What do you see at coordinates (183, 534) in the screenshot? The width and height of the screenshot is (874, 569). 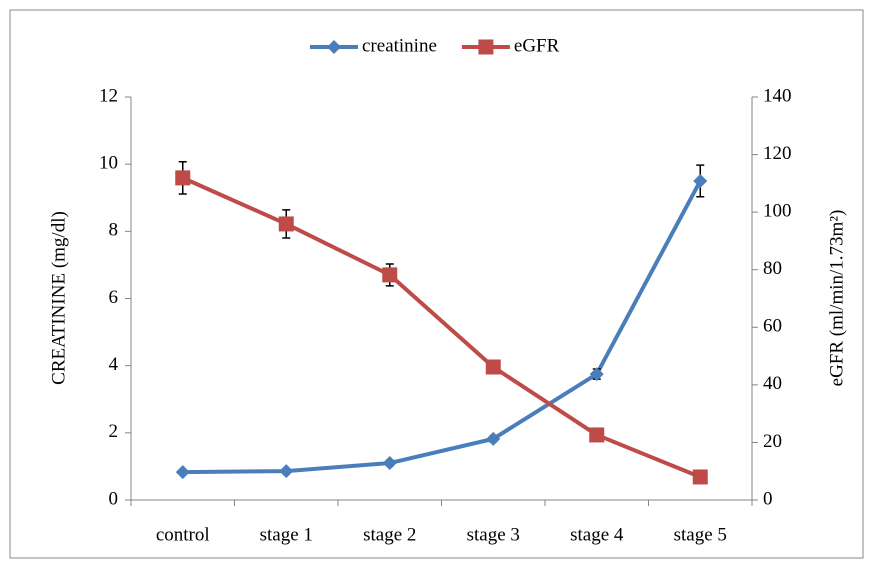 I see `x-tick-label: control` at bounding box center [183, 534].